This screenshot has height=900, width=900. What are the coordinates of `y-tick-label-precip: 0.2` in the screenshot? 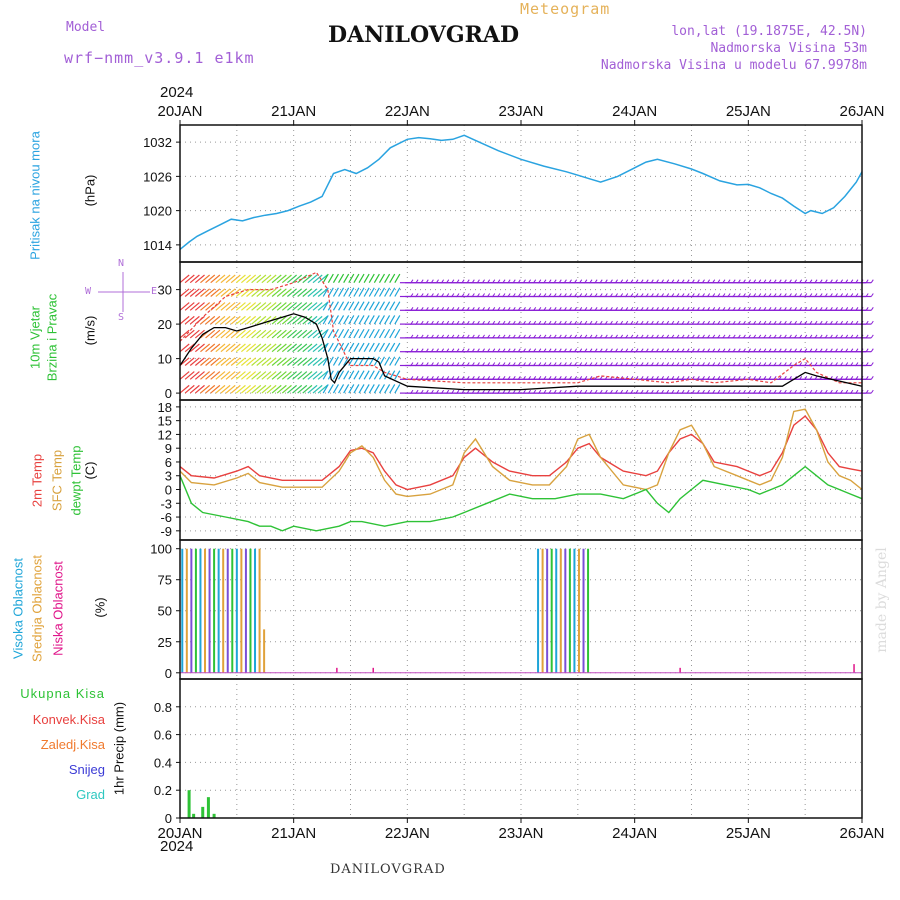 It's located at (163, 790).